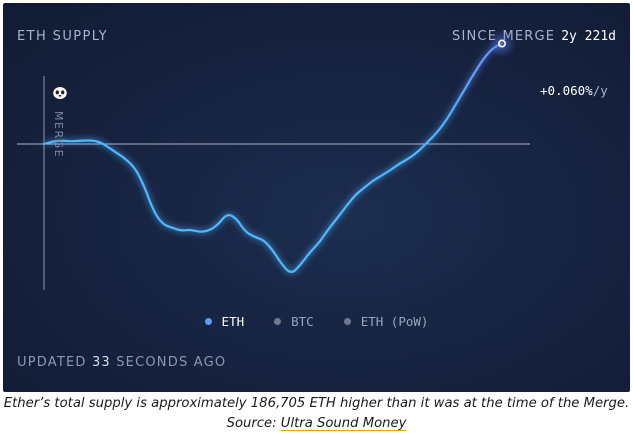 This screenshot has height=441, width=633. I want to click on legend-label-eth: ETH, so click(233, 321).